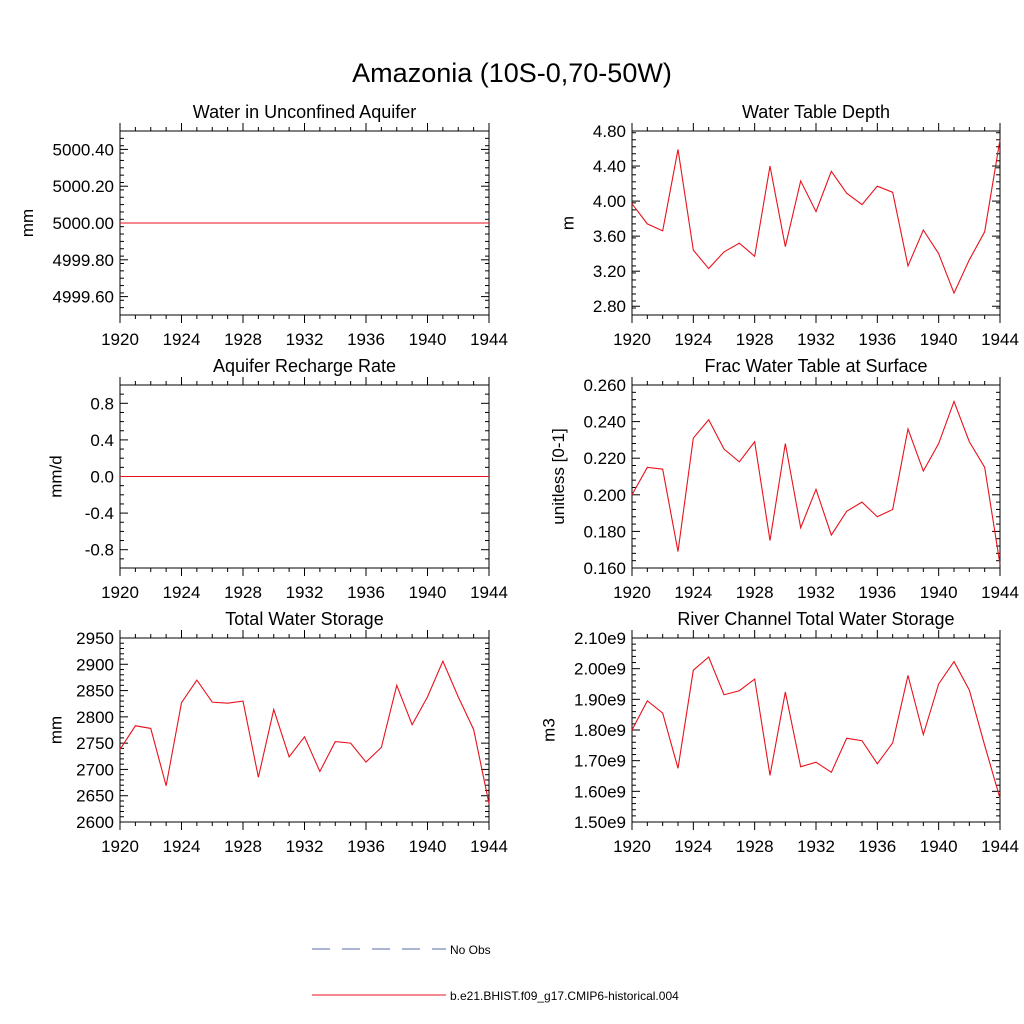 The width and height of the screenshot is (1024, 1024). Describe the element at coordinates (609, 131) in the screenshot. I see `y-tick-label: 4.80` at that location.